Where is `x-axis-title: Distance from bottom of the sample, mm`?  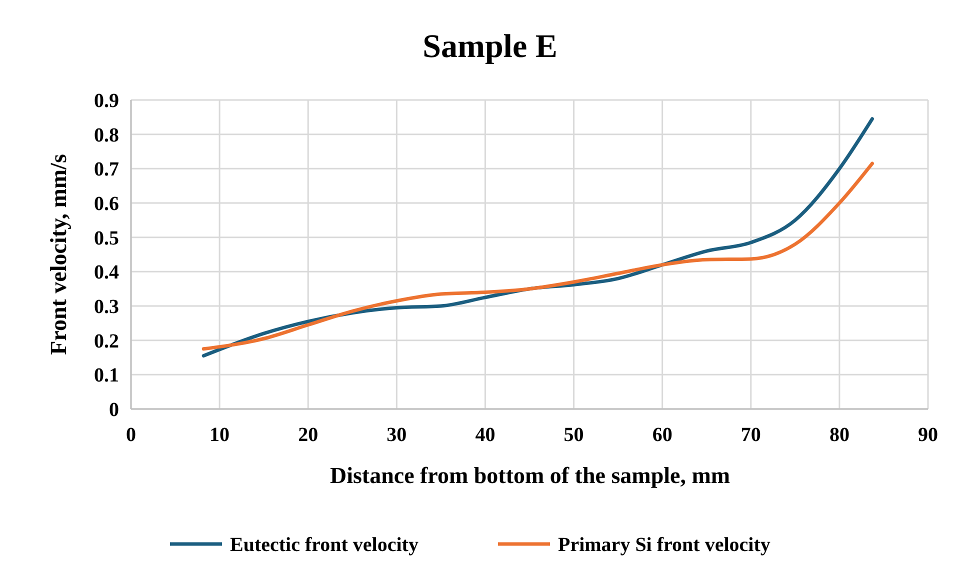 x-axis-title: Distance from bottom of the sample, mm is located at coordinates (530, 475).